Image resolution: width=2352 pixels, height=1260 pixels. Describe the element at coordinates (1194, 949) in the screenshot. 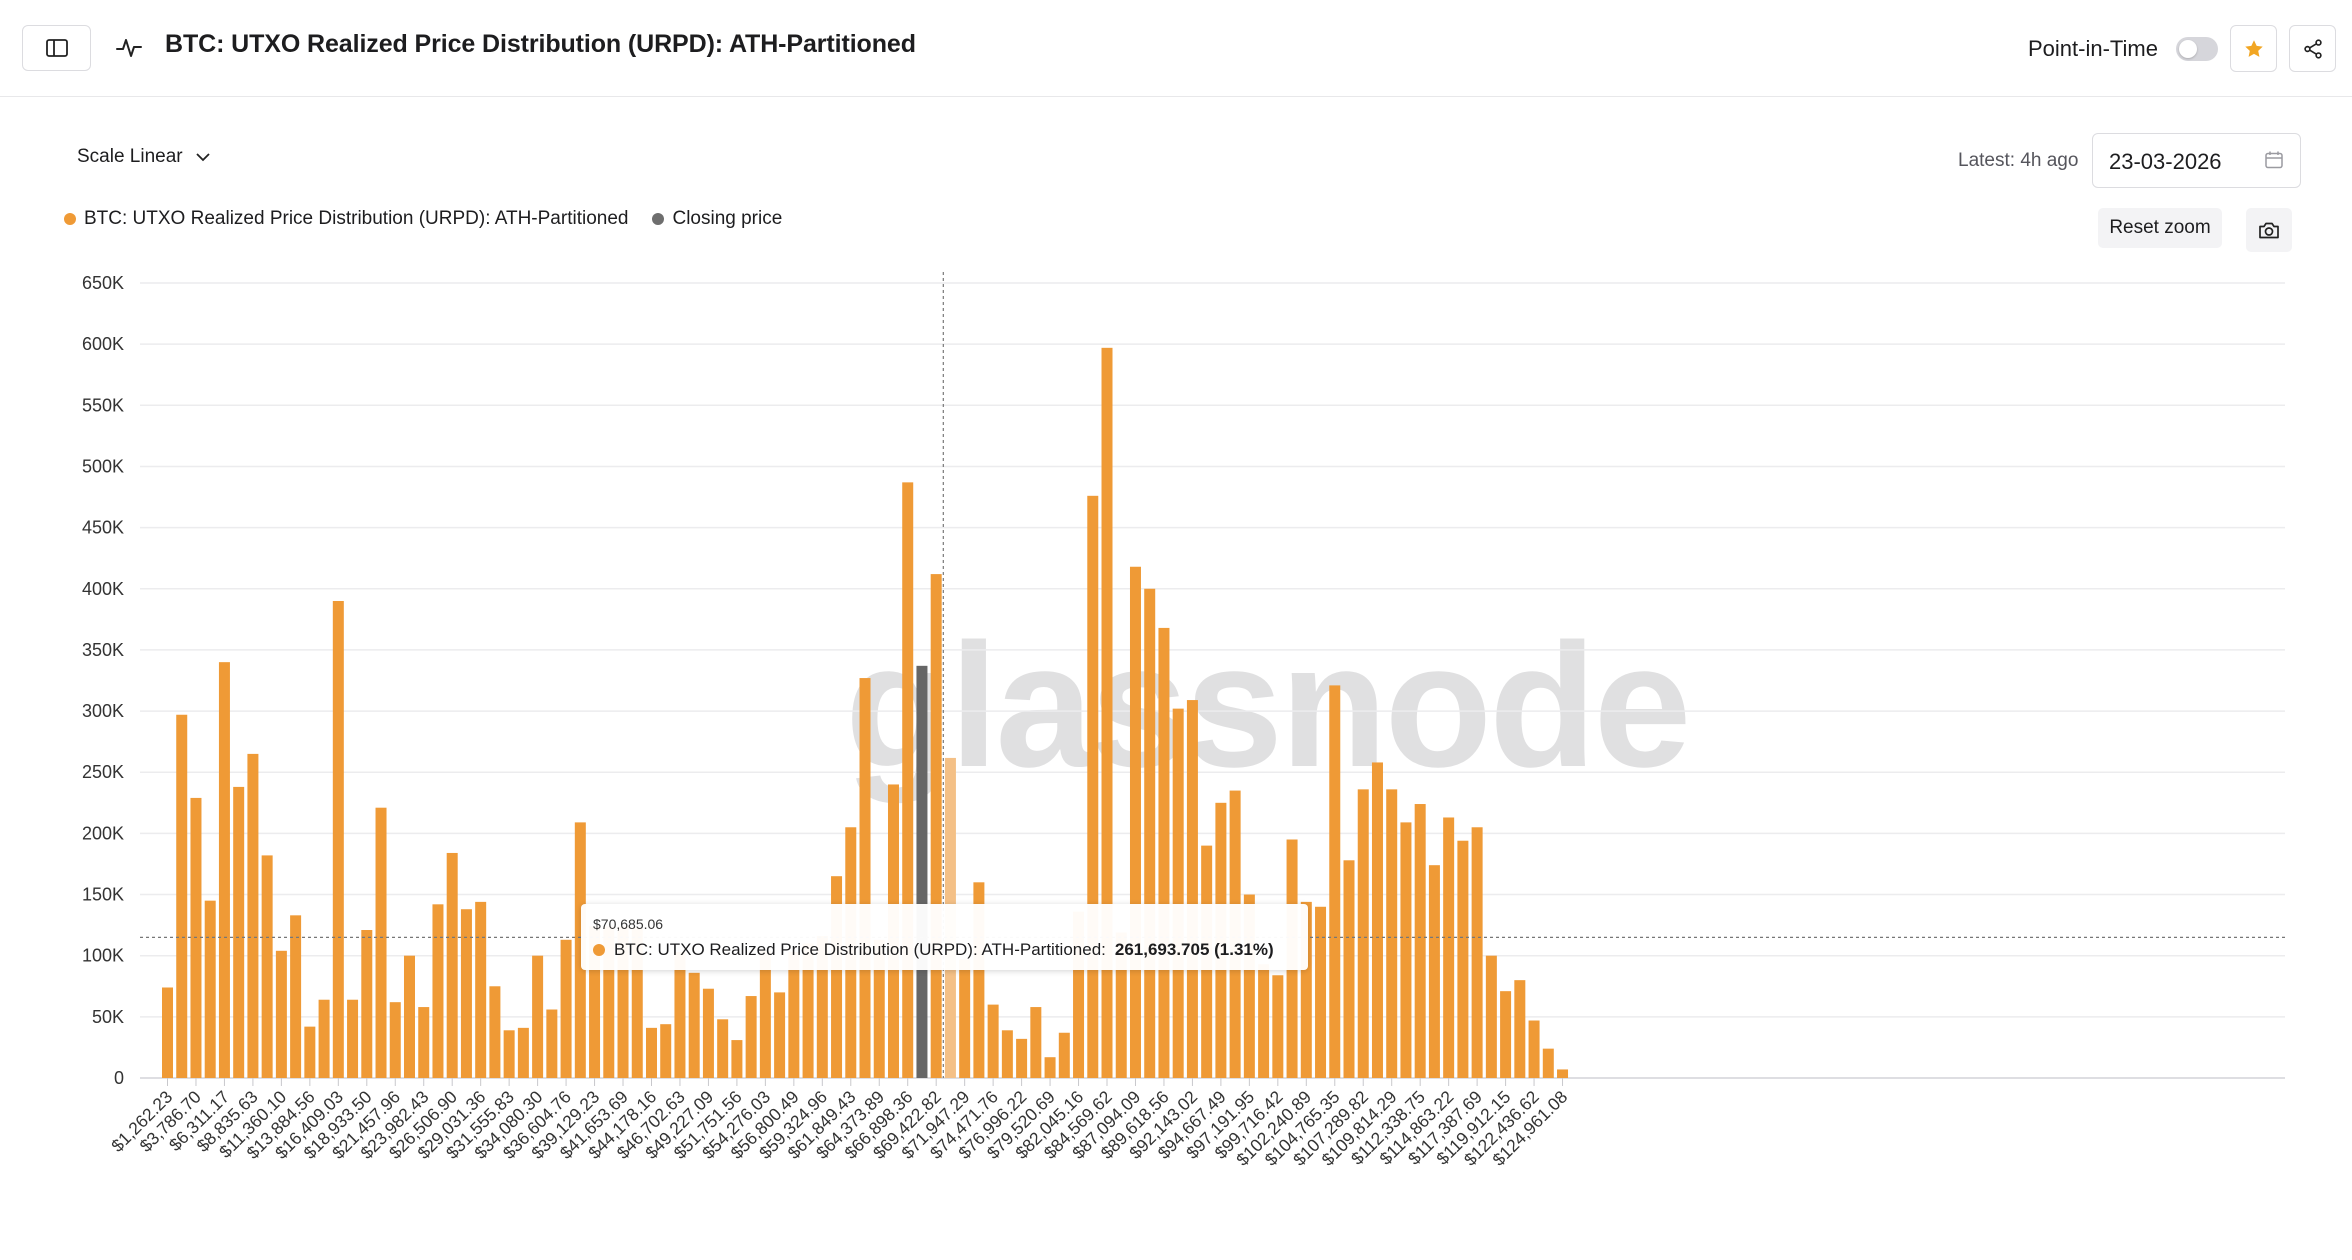

I see `tooltip-value: 261,693.705 (1.31%)` at that location.